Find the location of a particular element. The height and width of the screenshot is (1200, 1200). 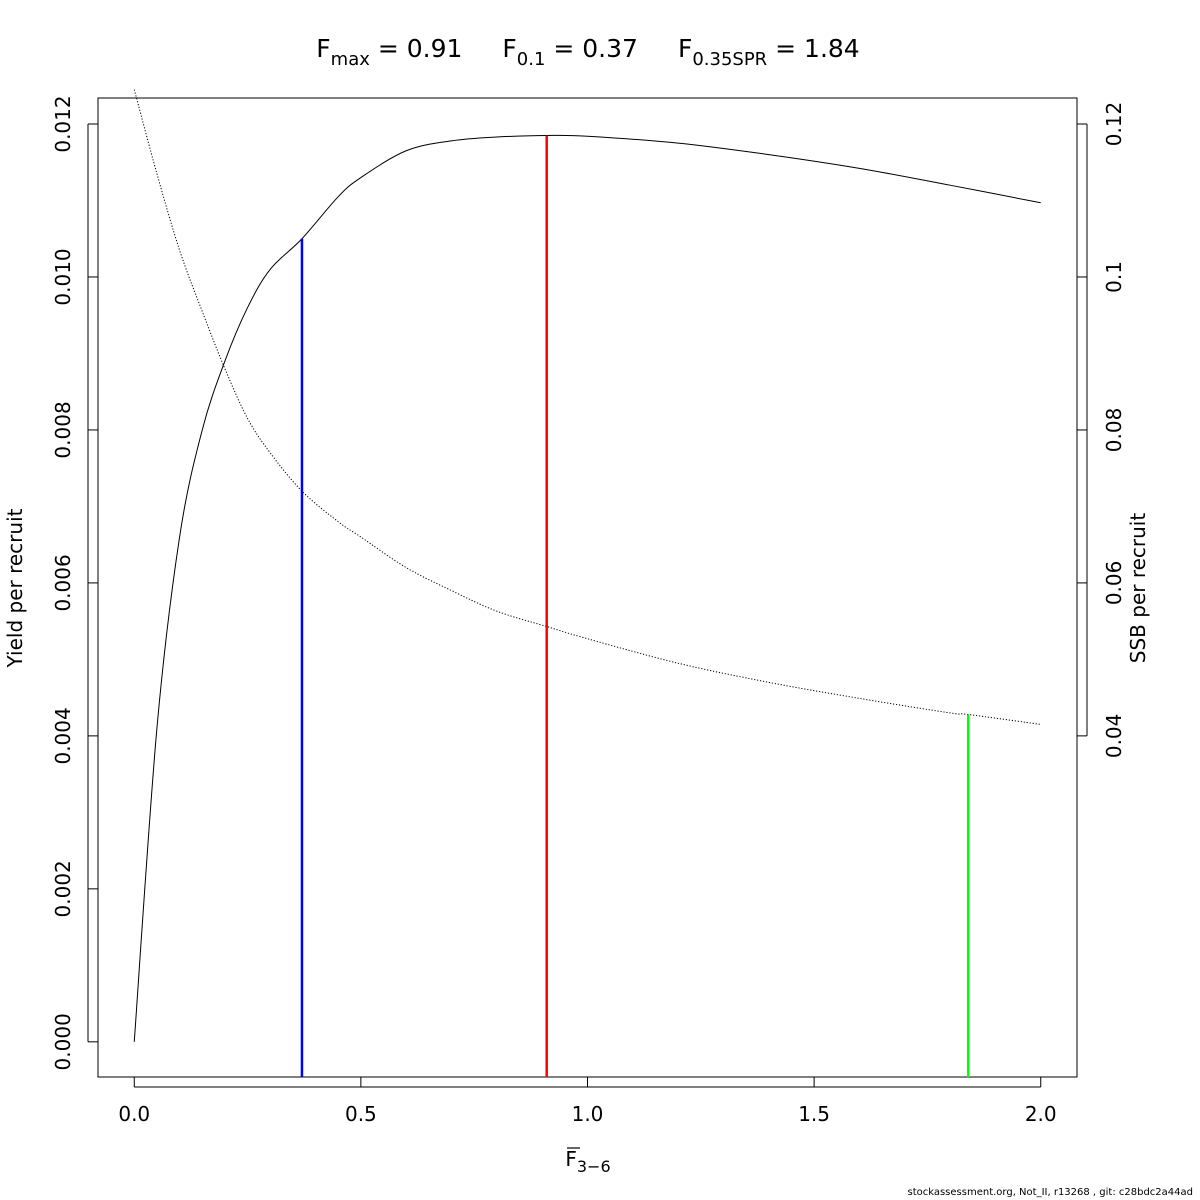

chart-title: Fmax = 0.91 F0.1 = 0.37 F0.35SPR = 1.84 is located at coordinates (587, 52).